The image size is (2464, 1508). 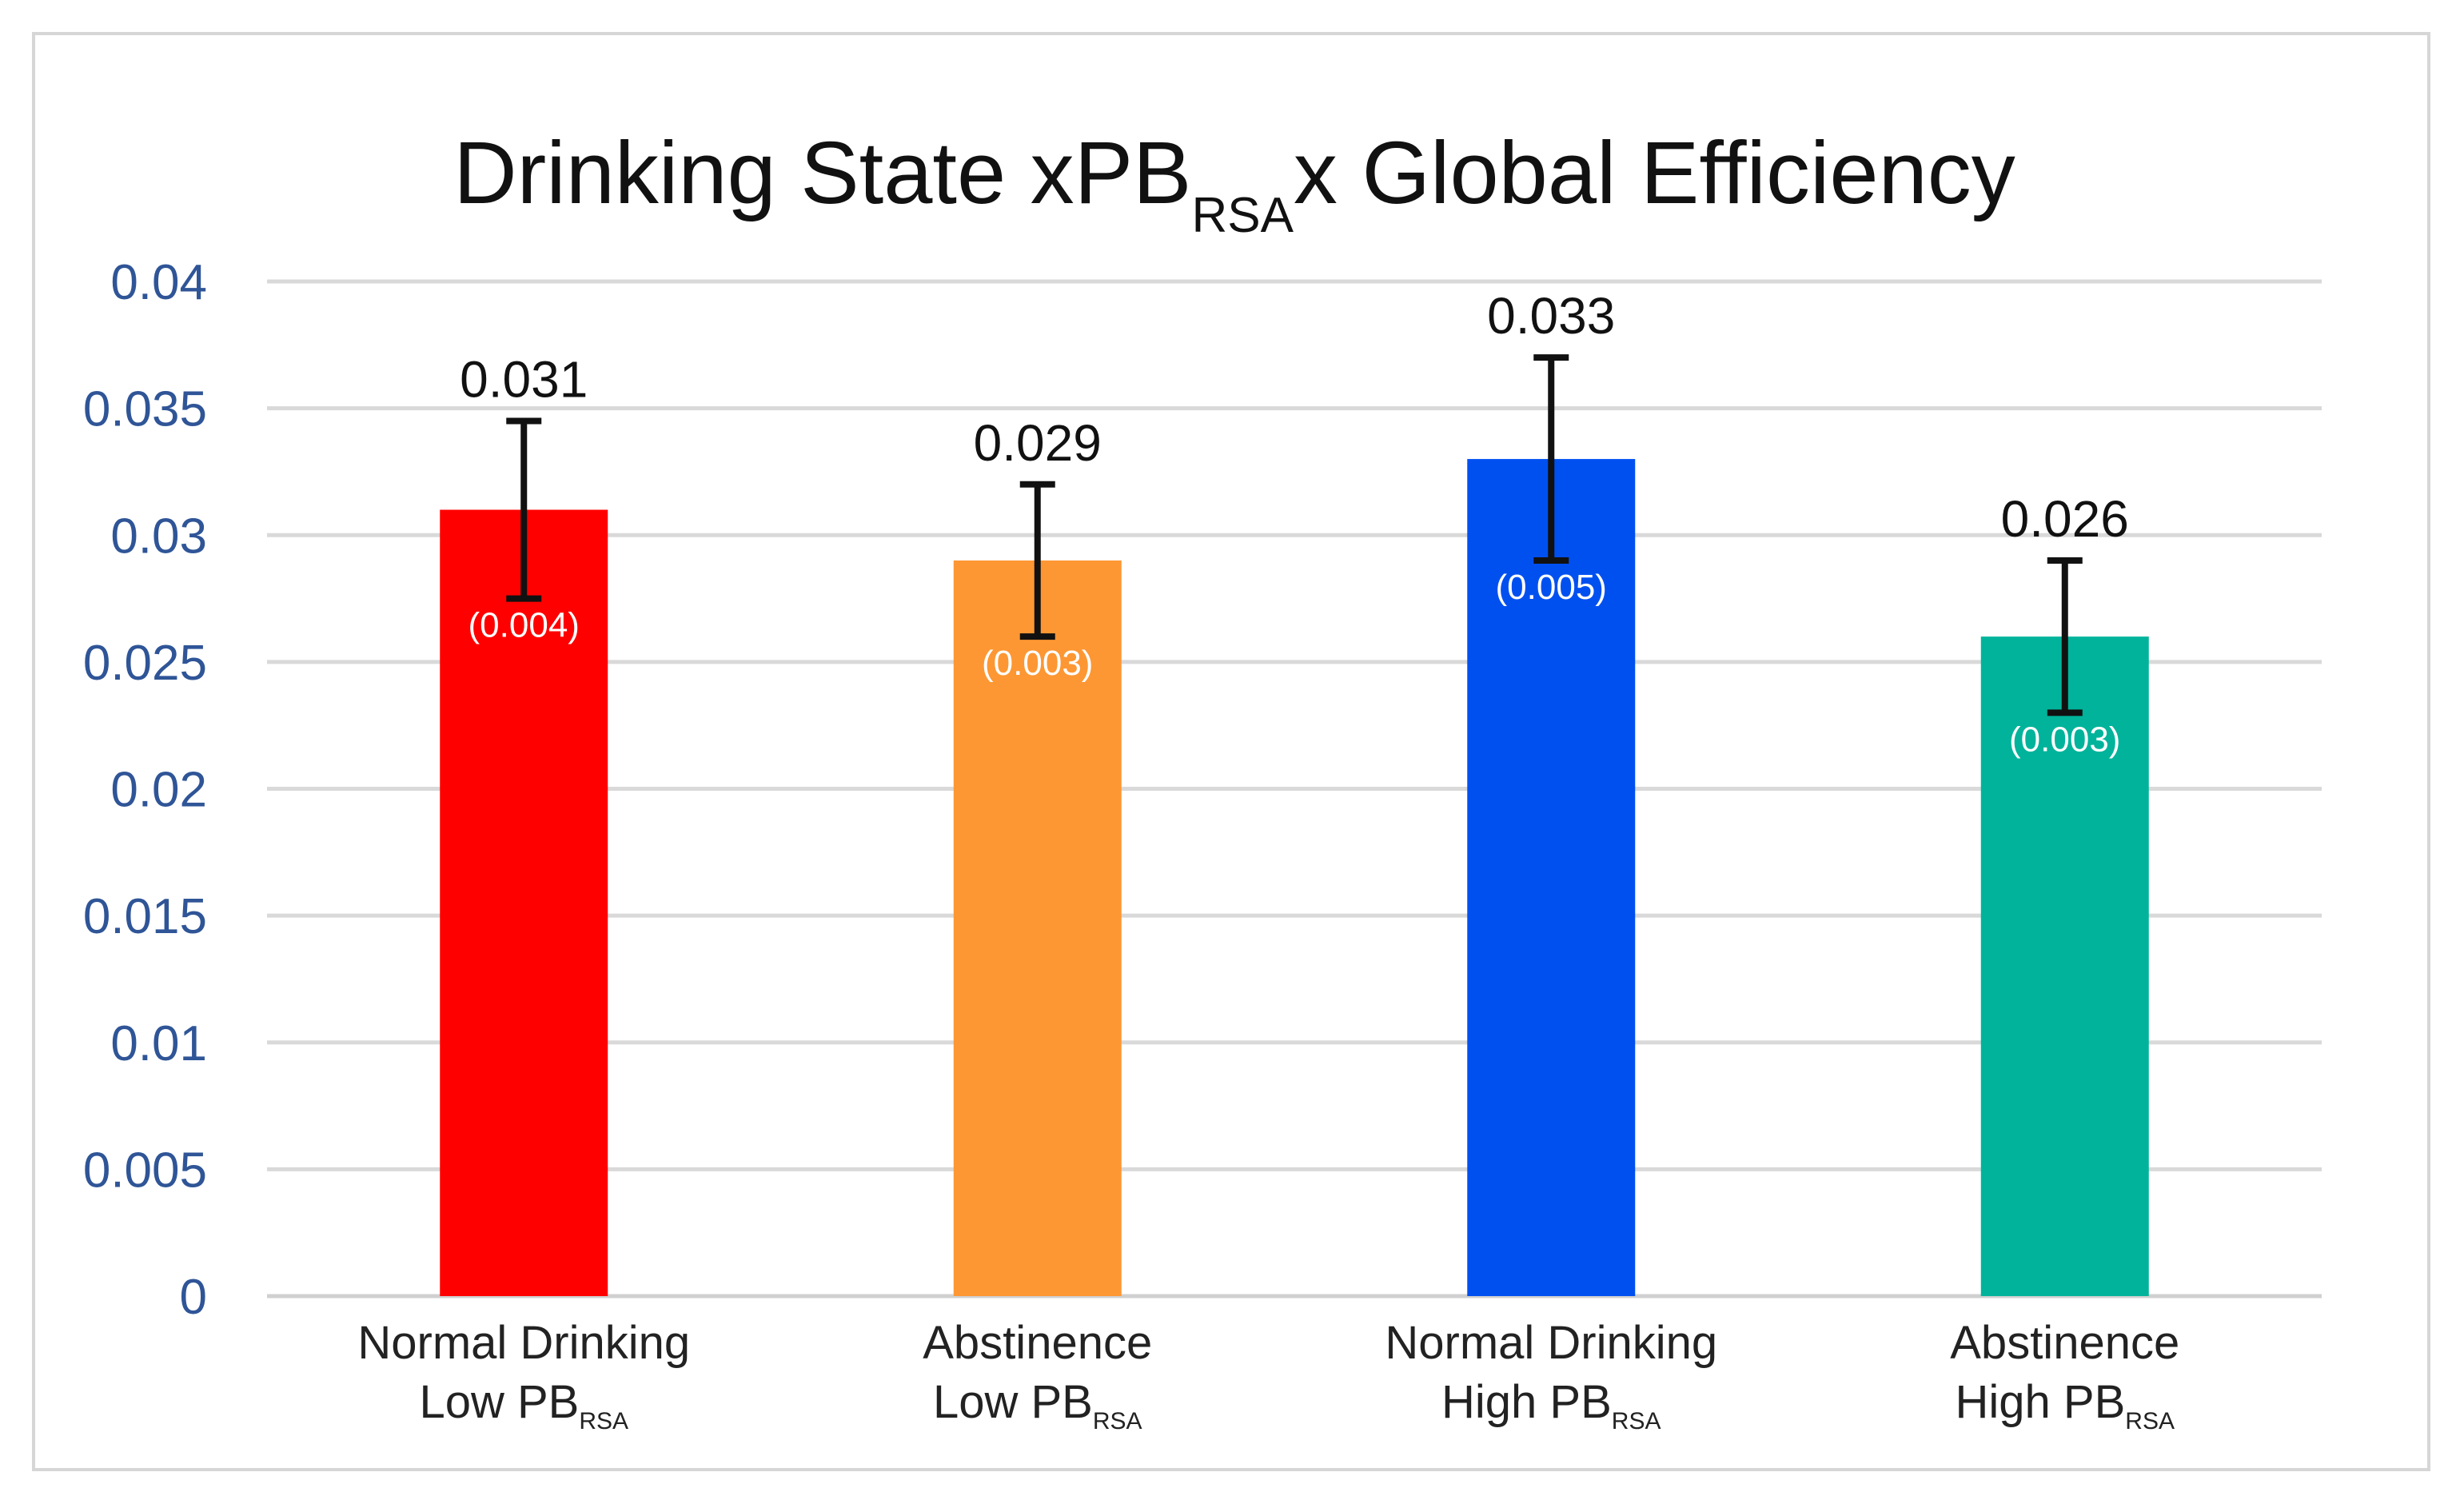 What do you see at coordinates (158, 282) in the screenshot?
I see `y-tick-label: 0.04` at bounding box center [158, 282].